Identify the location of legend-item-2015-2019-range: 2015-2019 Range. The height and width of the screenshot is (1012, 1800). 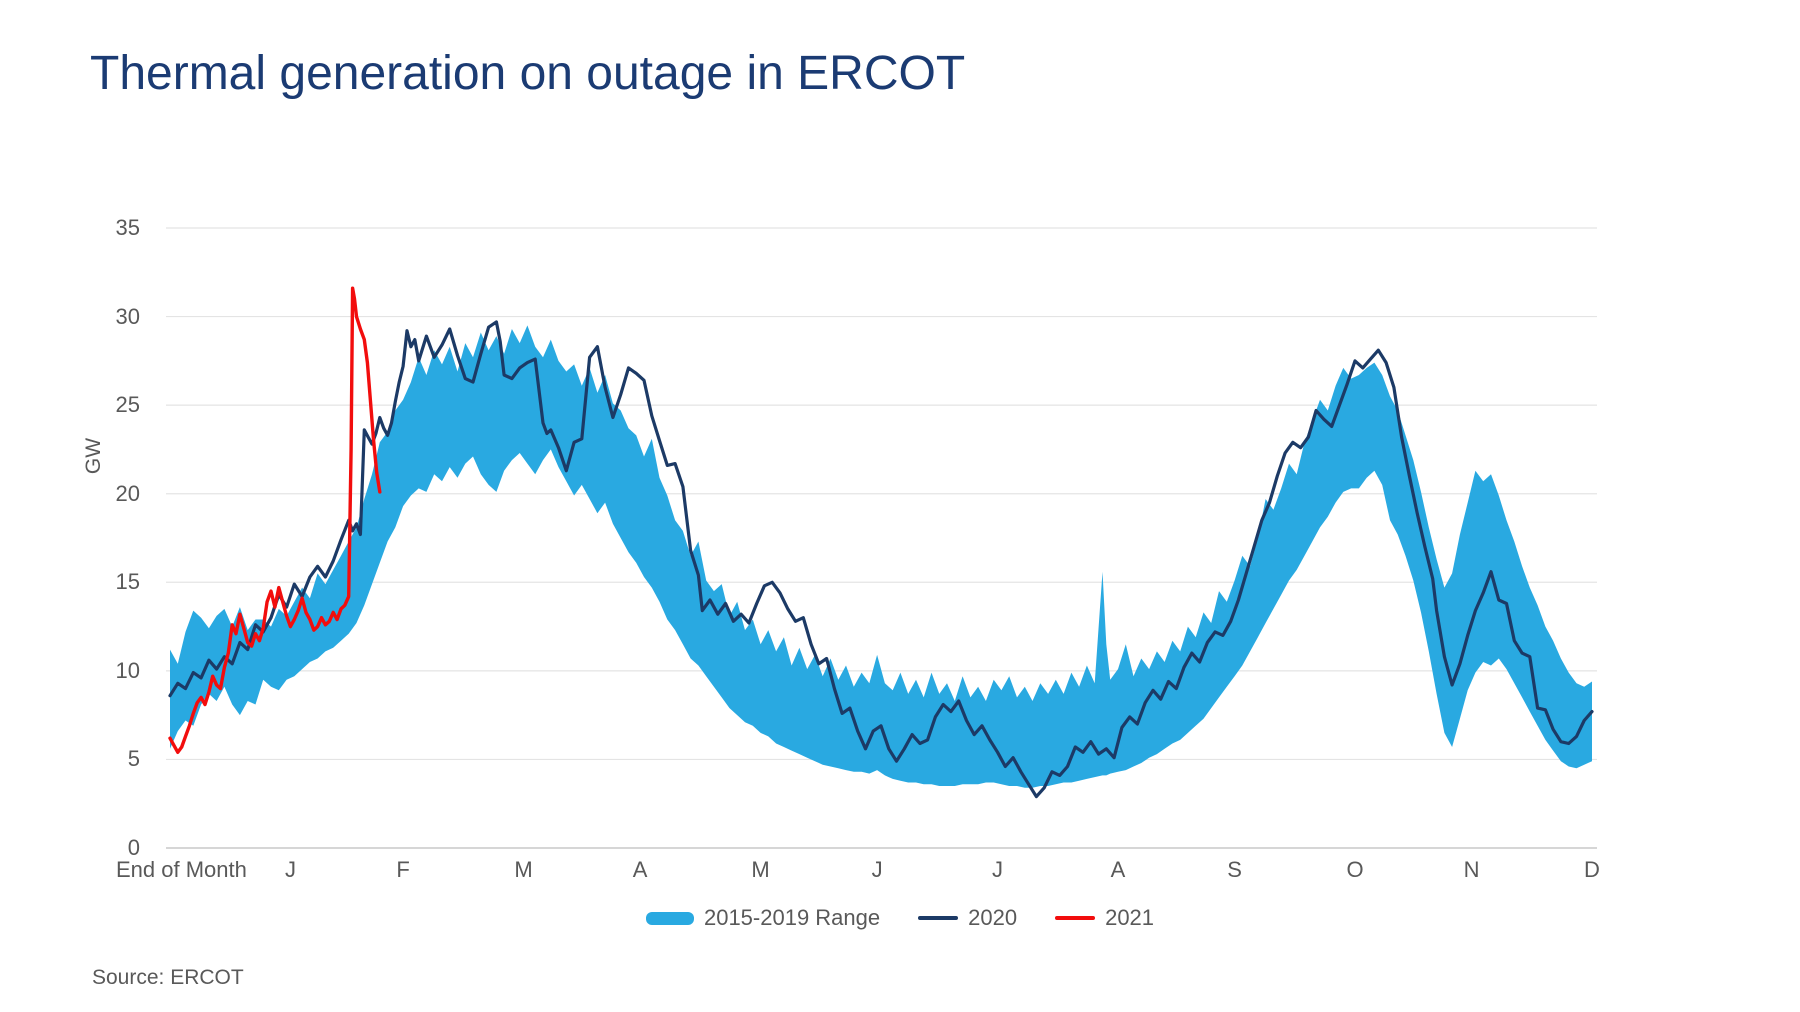
(763, 918).